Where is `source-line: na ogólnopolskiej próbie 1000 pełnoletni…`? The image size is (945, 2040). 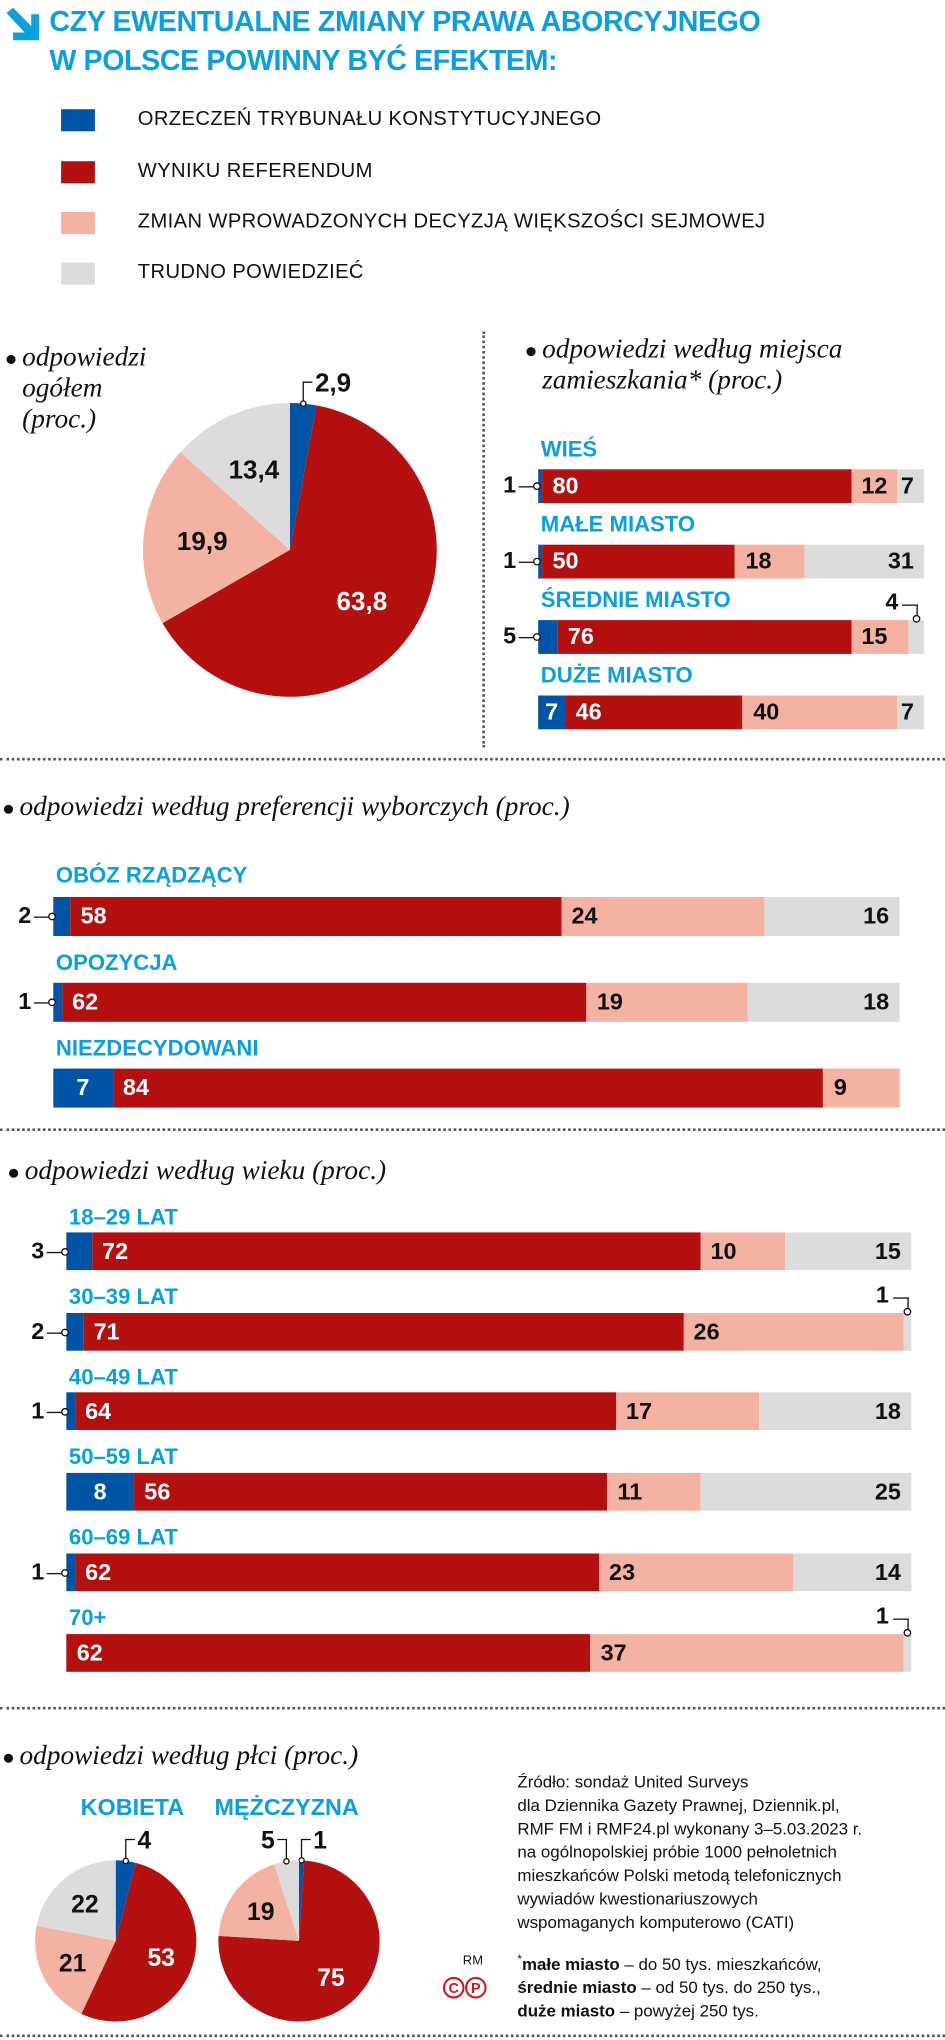 source-line: na ogólnopolskiej próbie 1000 pełnoletni… is located at coordinates (677, 1852).